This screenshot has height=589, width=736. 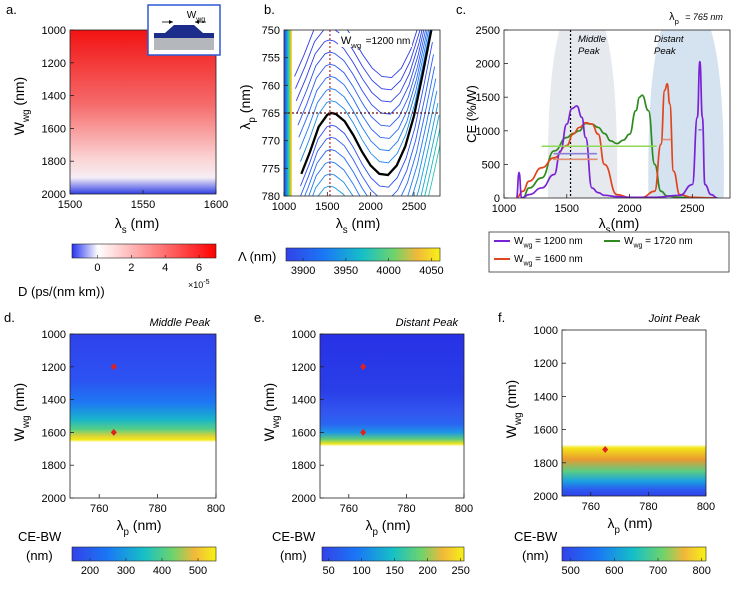 What do you see at coordinates (304, 368) in the screenshot?
I see `panel-e-ytick-label: 1200` at bounding box center [304, 368].